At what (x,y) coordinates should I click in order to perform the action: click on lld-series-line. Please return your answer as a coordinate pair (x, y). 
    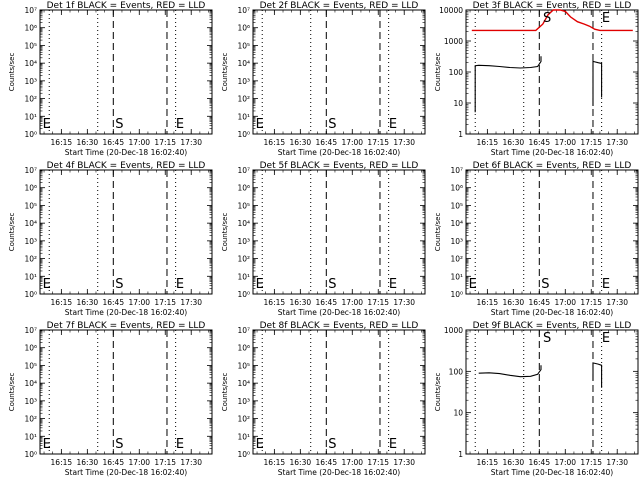
    Looking at the image, I should click on (552, 20).